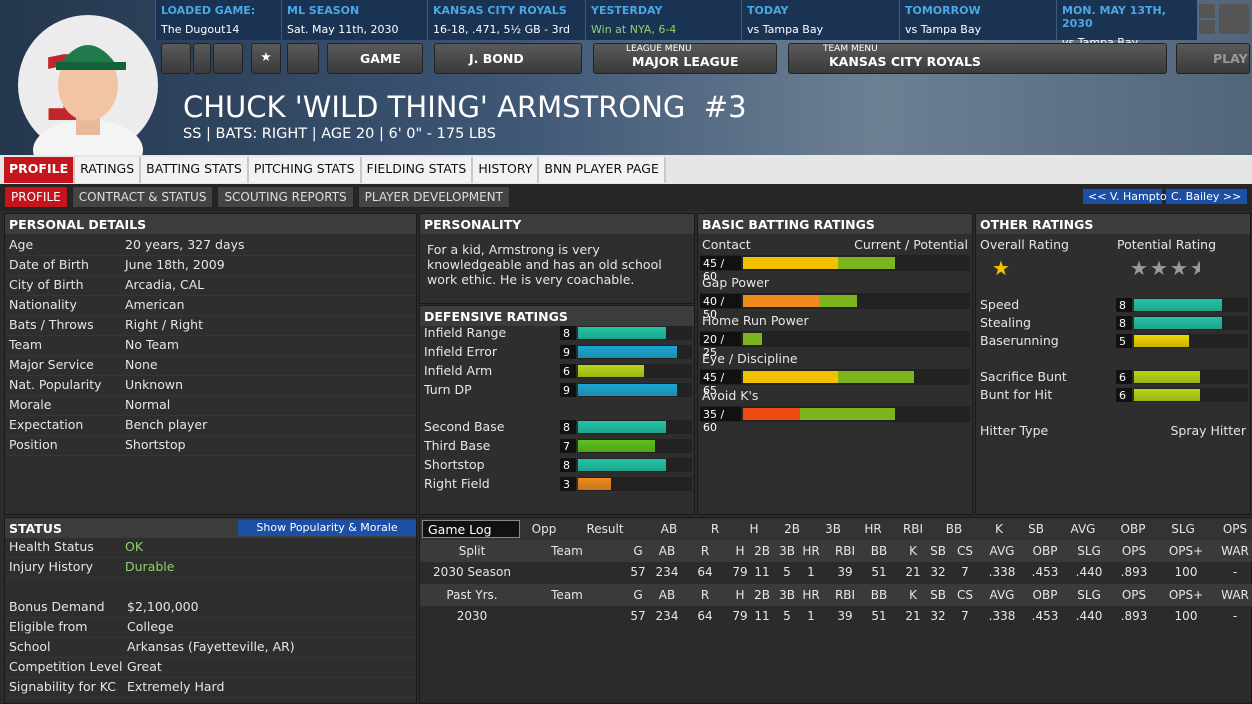  Describe the element at coordinates (736, 282) in the screenshot. I see `rating-name: Gap Power` at that location.